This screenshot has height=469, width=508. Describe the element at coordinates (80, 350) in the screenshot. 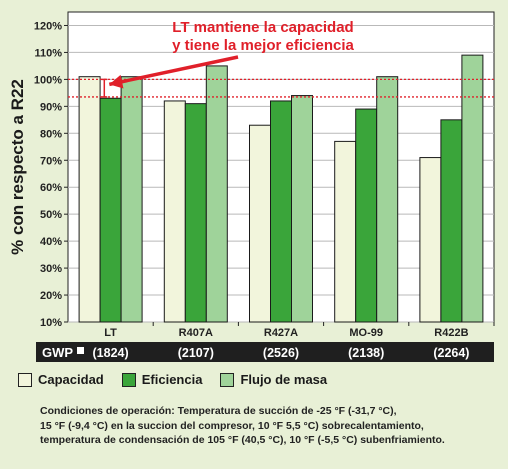

I see `gwp-marker` at that location.